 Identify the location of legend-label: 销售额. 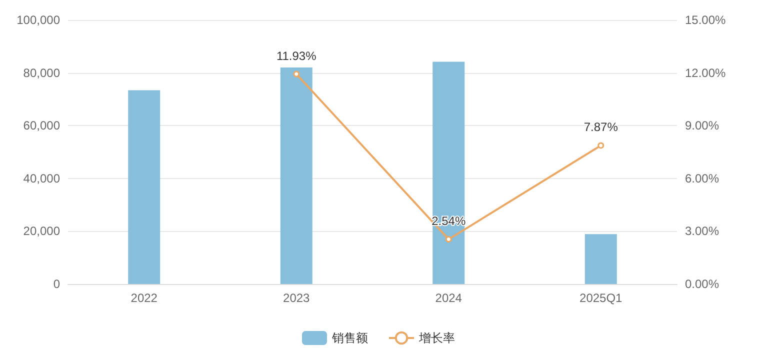
(349, 338).